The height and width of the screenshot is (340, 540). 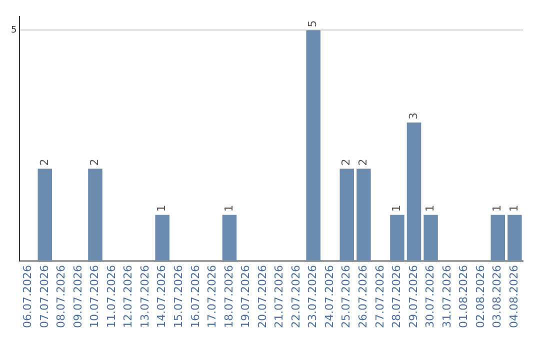 What do you see at coordinates (195, 296) in the screenshot?
I see `x-tick-label: 16.07.2026` at bounding box center [195, 296].